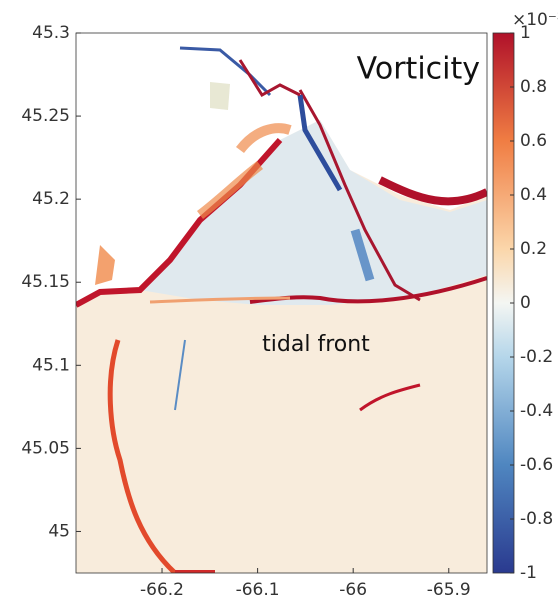 This screenshot has width=558, height=607. Describe the element at coordinates (353, 590) in the screenshot. I see `x-tick-label: -66` at that location.